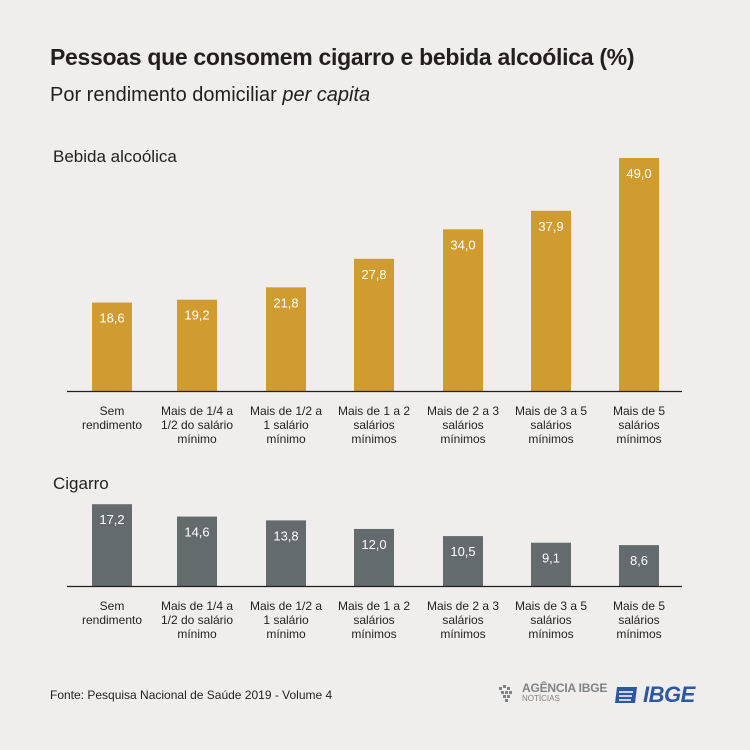 Image resolution: width=750 pixels, height=750 pixels. I want to click on subtitle-emphasis: per capita, so click(326, 95).